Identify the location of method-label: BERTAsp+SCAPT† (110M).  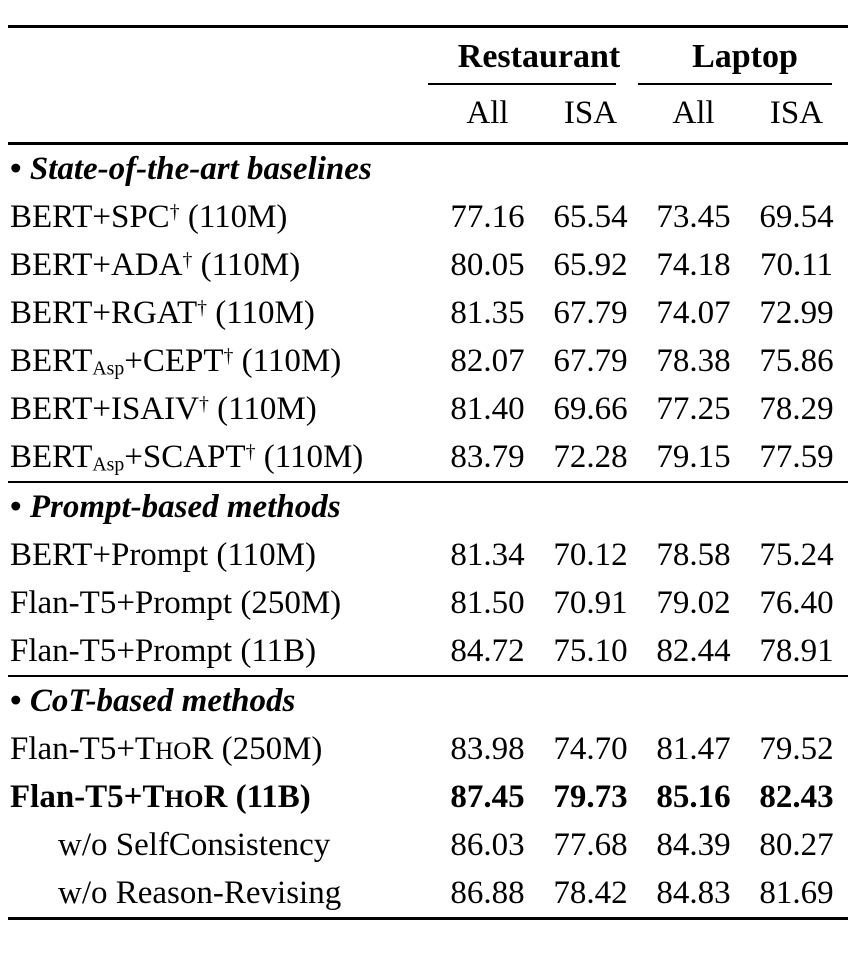
(222, 457).